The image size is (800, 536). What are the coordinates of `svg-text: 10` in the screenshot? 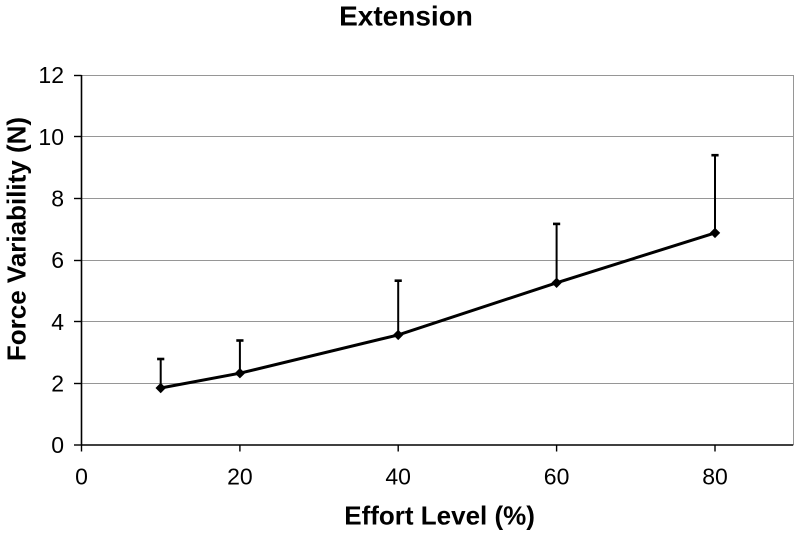 It's located at (51, 137).